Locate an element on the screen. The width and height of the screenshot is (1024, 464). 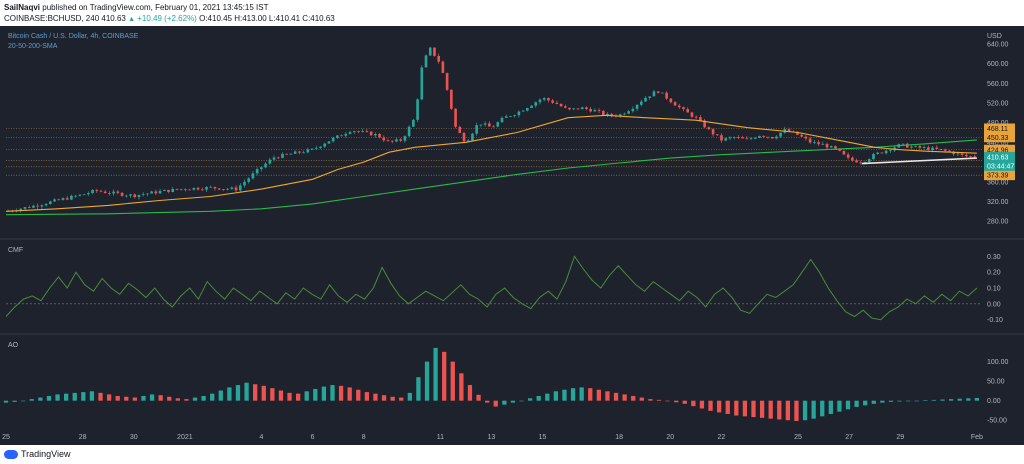
ao-label: AO is located at coordinates (13, 345).